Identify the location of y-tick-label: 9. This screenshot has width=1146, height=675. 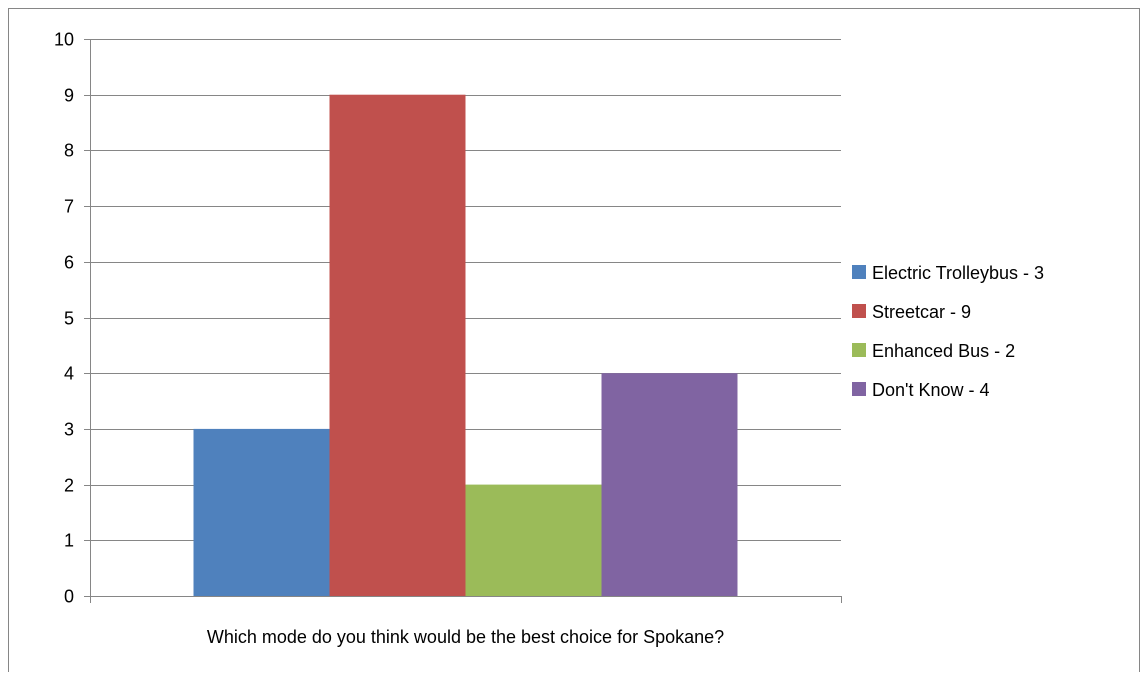
(69, 96).